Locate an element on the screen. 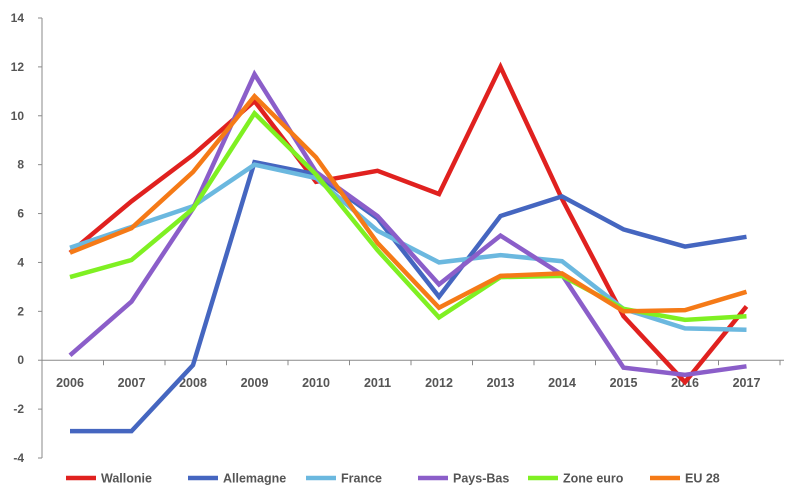 This screenshot has width=800, height=500. legend-item-pays-bas: Pays-Bas is located at coordinates (463, 479).